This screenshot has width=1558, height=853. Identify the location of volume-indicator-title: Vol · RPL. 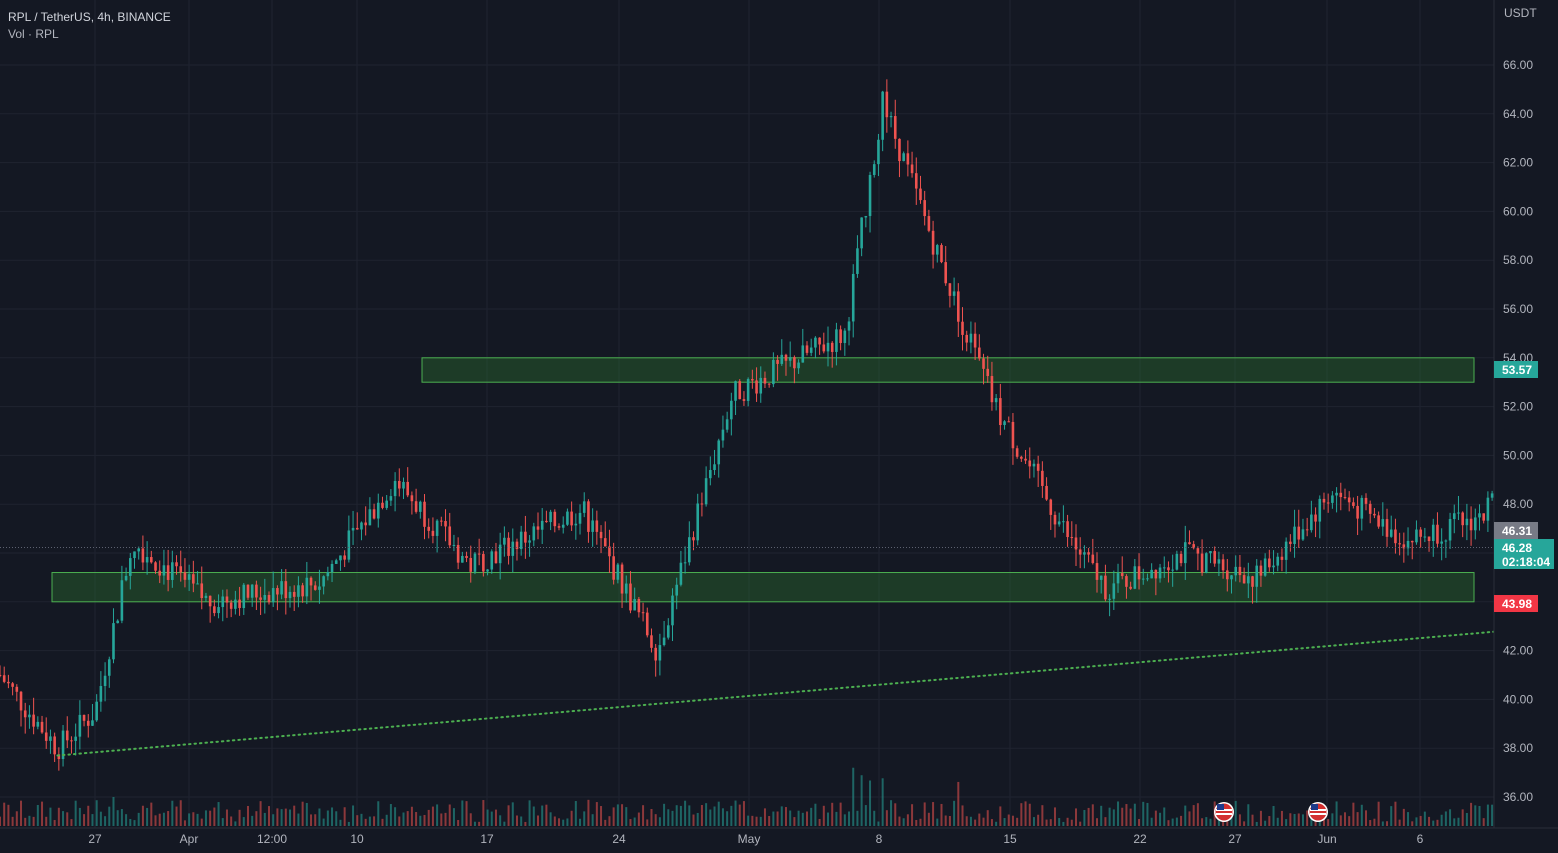
(33, 34).